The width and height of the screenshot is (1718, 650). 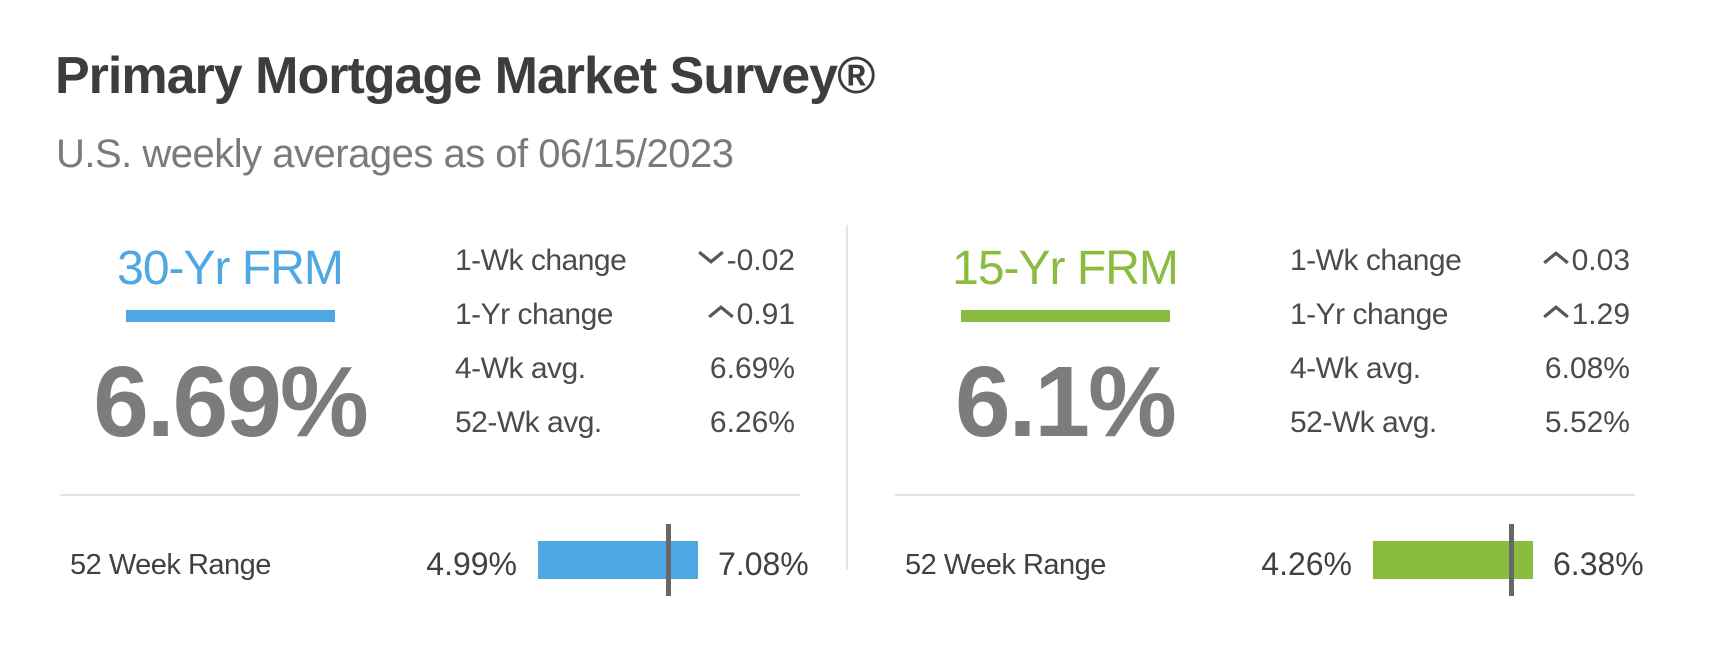 I want to click on stat-value: 5.52%, so click(x=1587, y=423).